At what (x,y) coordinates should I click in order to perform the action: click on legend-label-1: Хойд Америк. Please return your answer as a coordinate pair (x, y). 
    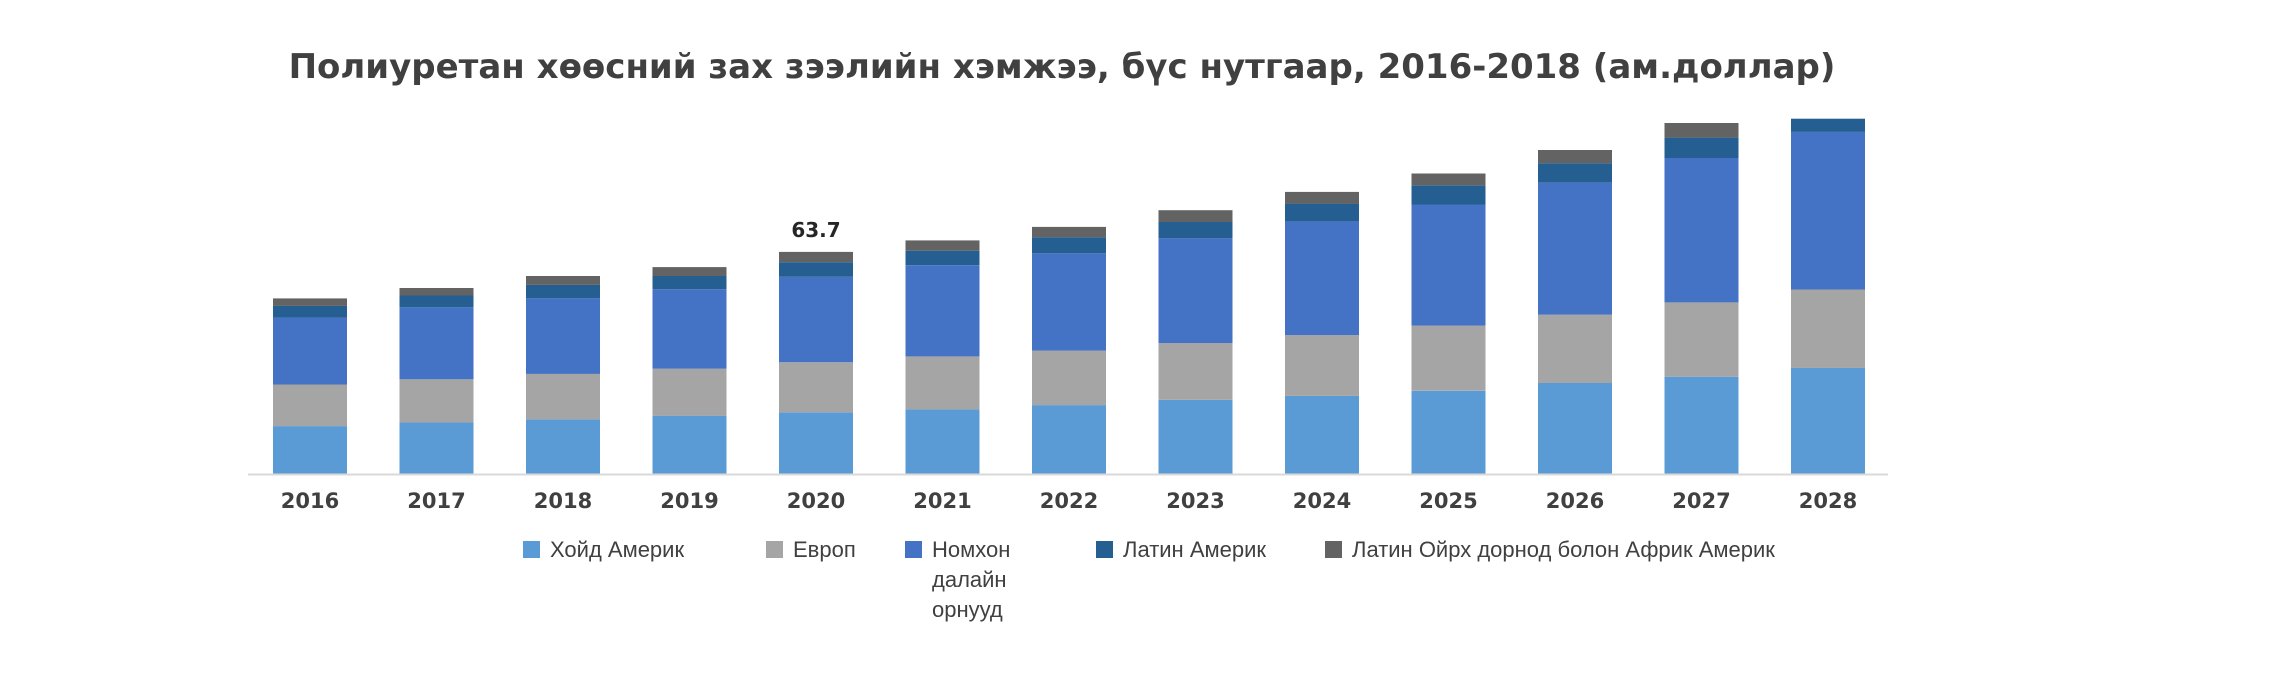
    Looking at the image, I should click on (617, 549).